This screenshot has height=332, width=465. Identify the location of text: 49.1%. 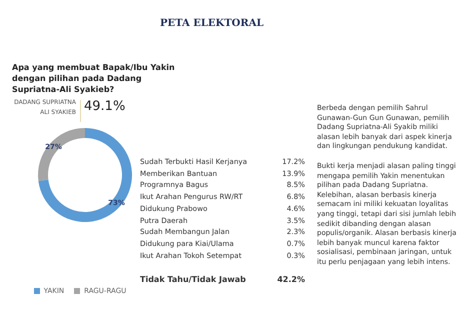
(105, 106).